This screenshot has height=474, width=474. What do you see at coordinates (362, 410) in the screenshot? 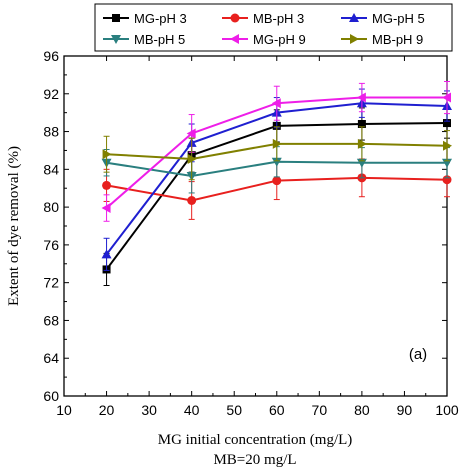
I see `x-tick-label: 80` at bounding box center [362, 410].